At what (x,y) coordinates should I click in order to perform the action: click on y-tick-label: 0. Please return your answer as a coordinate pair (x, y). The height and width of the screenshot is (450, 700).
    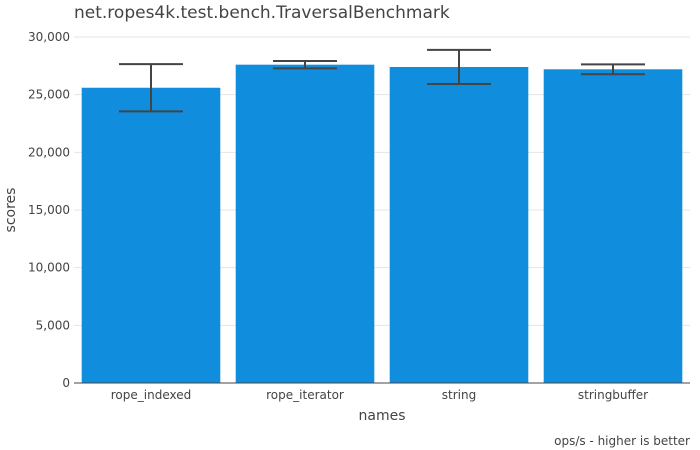
    Looking at the image, I should click on (66, 383).